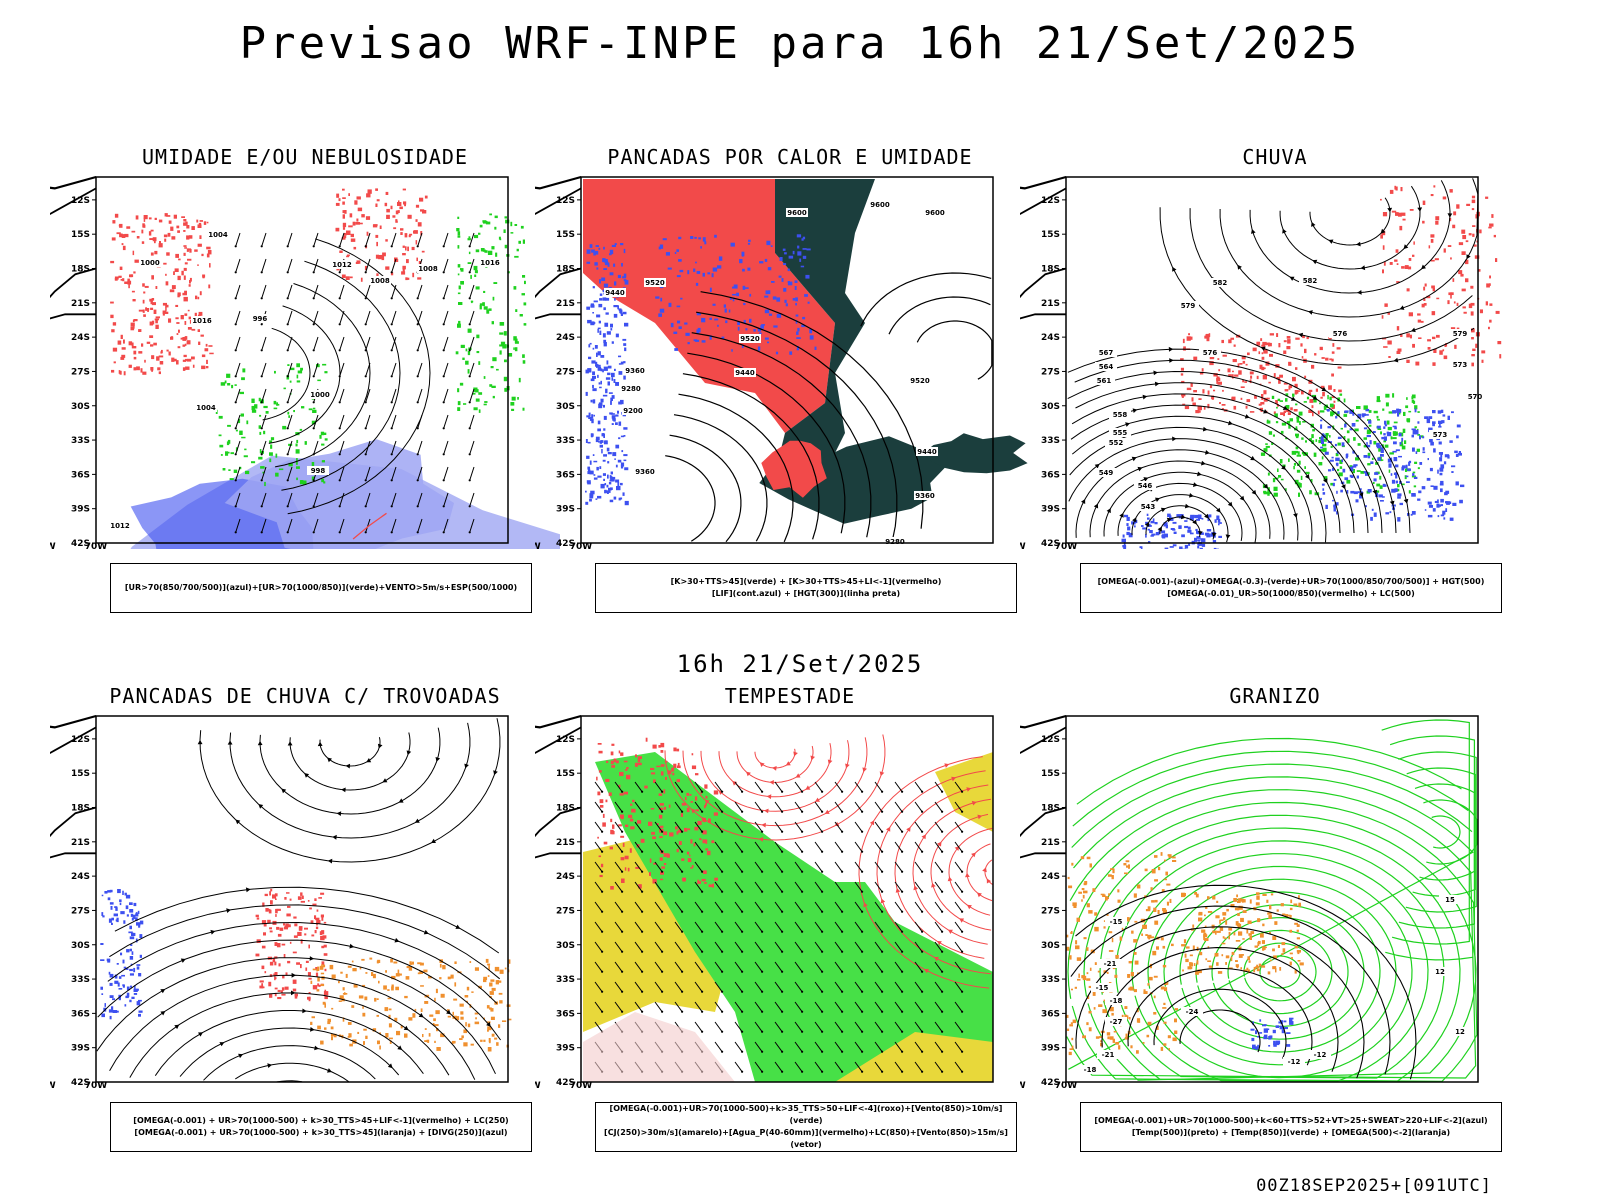 This screenshot has height=1200, width=1600. What do you see at coordinates (659, 1047) in the screenshot?
I see `hatched-area` at bounding box center [659, 1047].